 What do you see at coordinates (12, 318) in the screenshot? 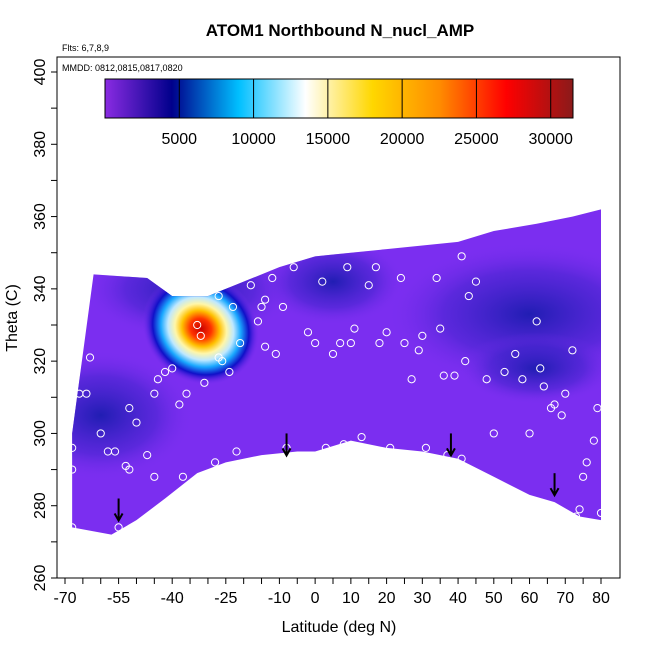
I see `y-axis-label: Theta (C)` at bounding box center [12, 318].